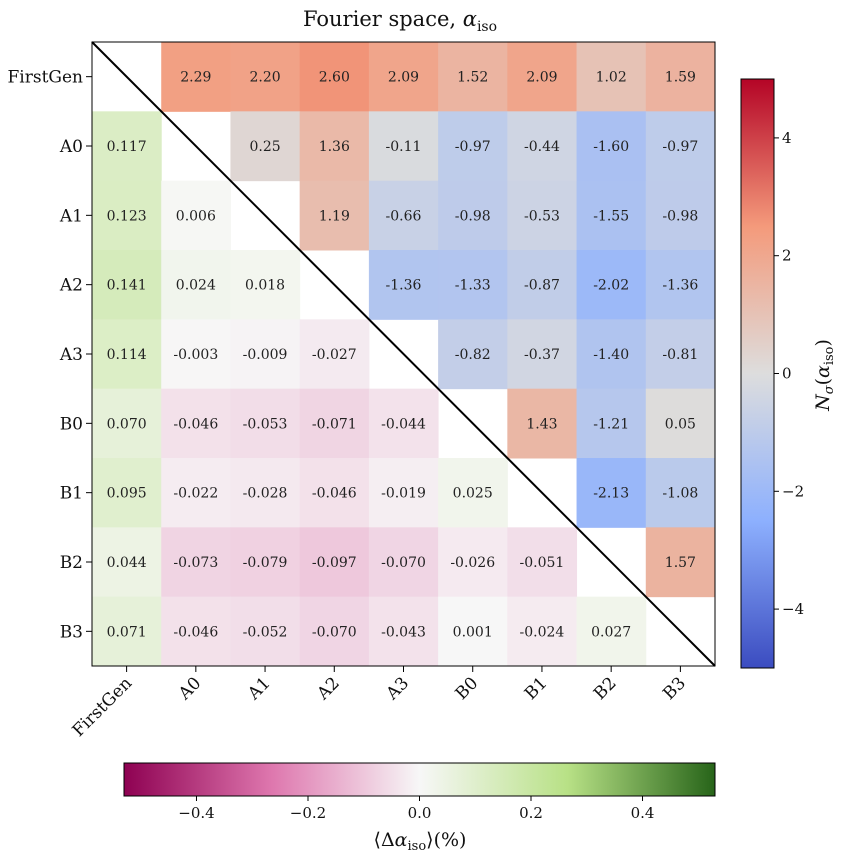 The image size is (843, 858). I want to click on x-tick-label: A3, so click(397, 688).